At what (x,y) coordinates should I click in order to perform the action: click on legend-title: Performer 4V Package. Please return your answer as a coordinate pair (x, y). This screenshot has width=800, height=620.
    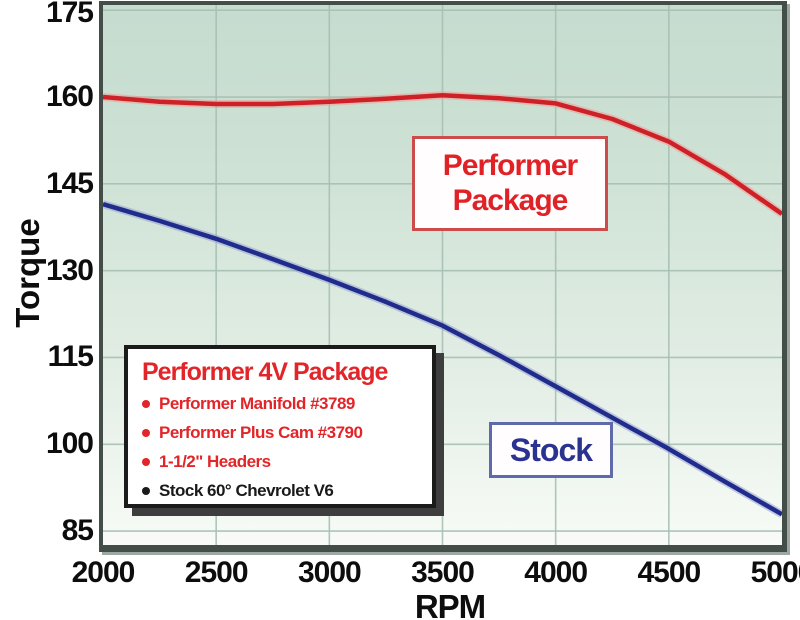
    Looking at the image, I should click on (265, 372).